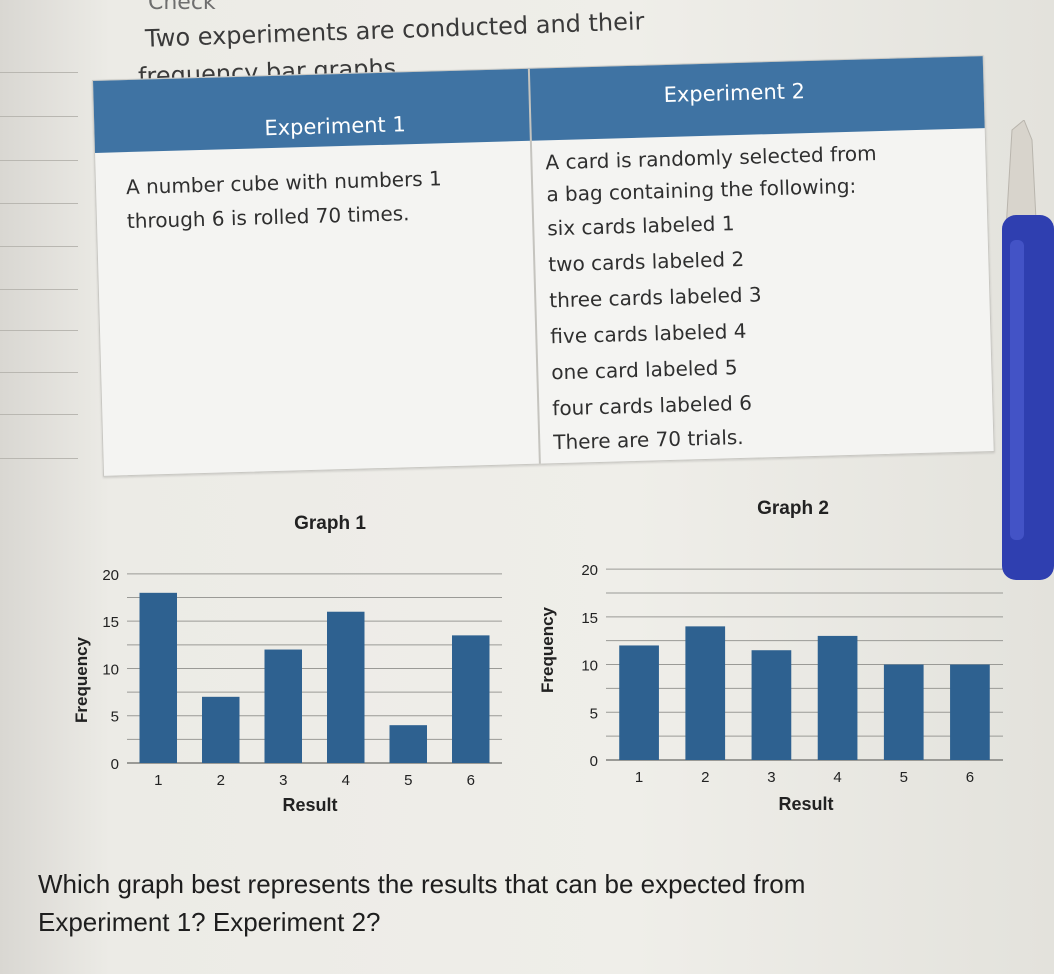 The image size is (1054, 974). What do you see at coordinates (640, 226) in the screenshot?
I see `experiment-2-line: six cards labeled 1` at bounding box center [640, 226].